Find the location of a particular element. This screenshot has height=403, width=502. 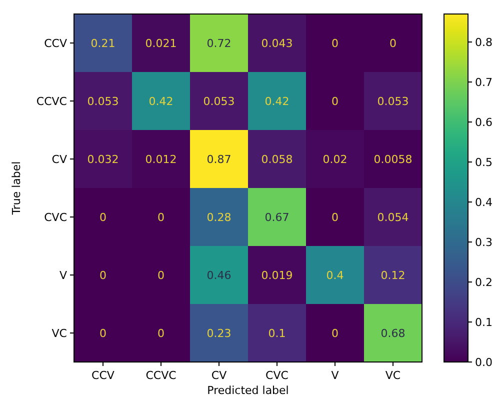

y-tick-label: V is located at coordinates (63, 275).